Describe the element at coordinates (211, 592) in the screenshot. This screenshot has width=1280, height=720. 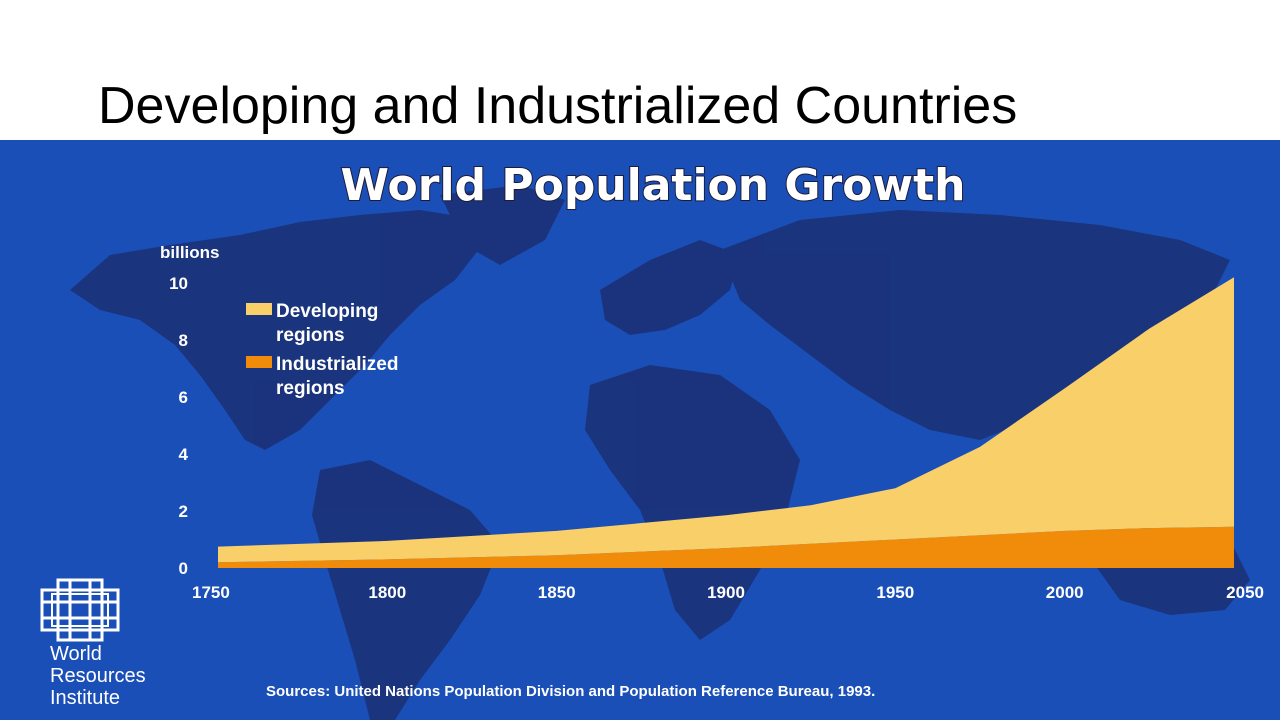
I see `x-tick-label: 1750` at that location.